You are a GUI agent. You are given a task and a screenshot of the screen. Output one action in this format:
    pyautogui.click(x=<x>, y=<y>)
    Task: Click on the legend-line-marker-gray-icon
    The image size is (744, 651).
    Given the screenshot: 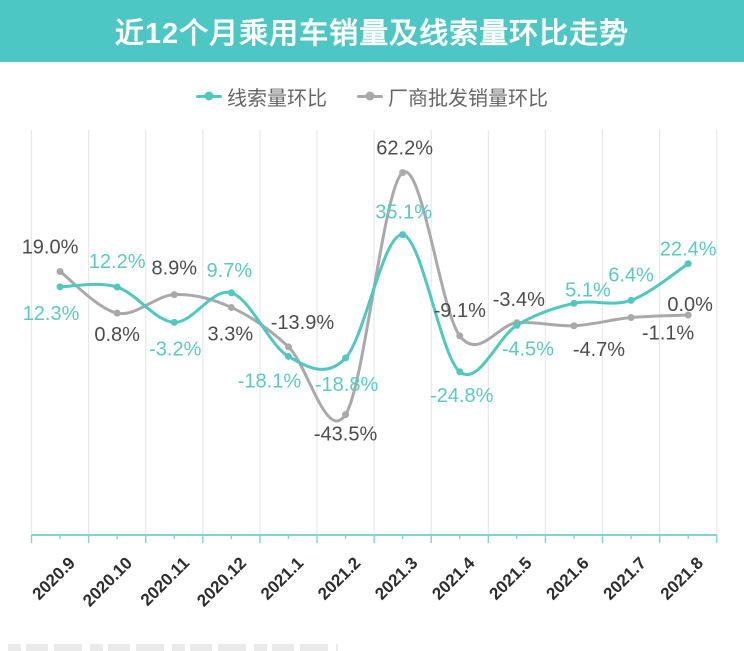 What is the action you would take?
    pyautogui.click(x=370, y=96)
    